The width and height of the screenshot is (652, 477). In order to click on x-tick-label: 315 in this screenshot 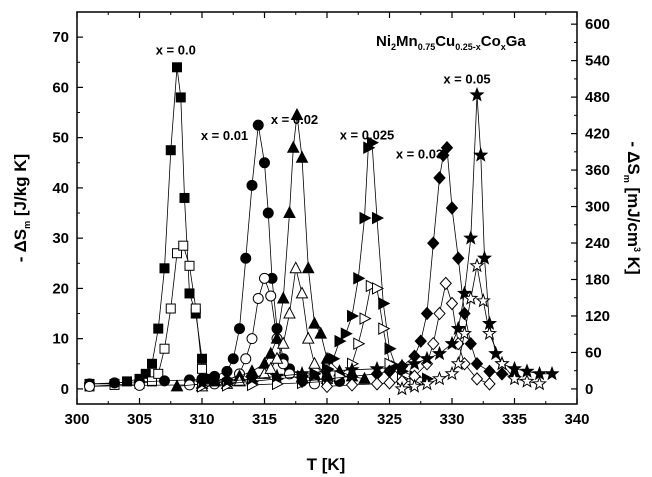, I will do `click(264, 419)`.